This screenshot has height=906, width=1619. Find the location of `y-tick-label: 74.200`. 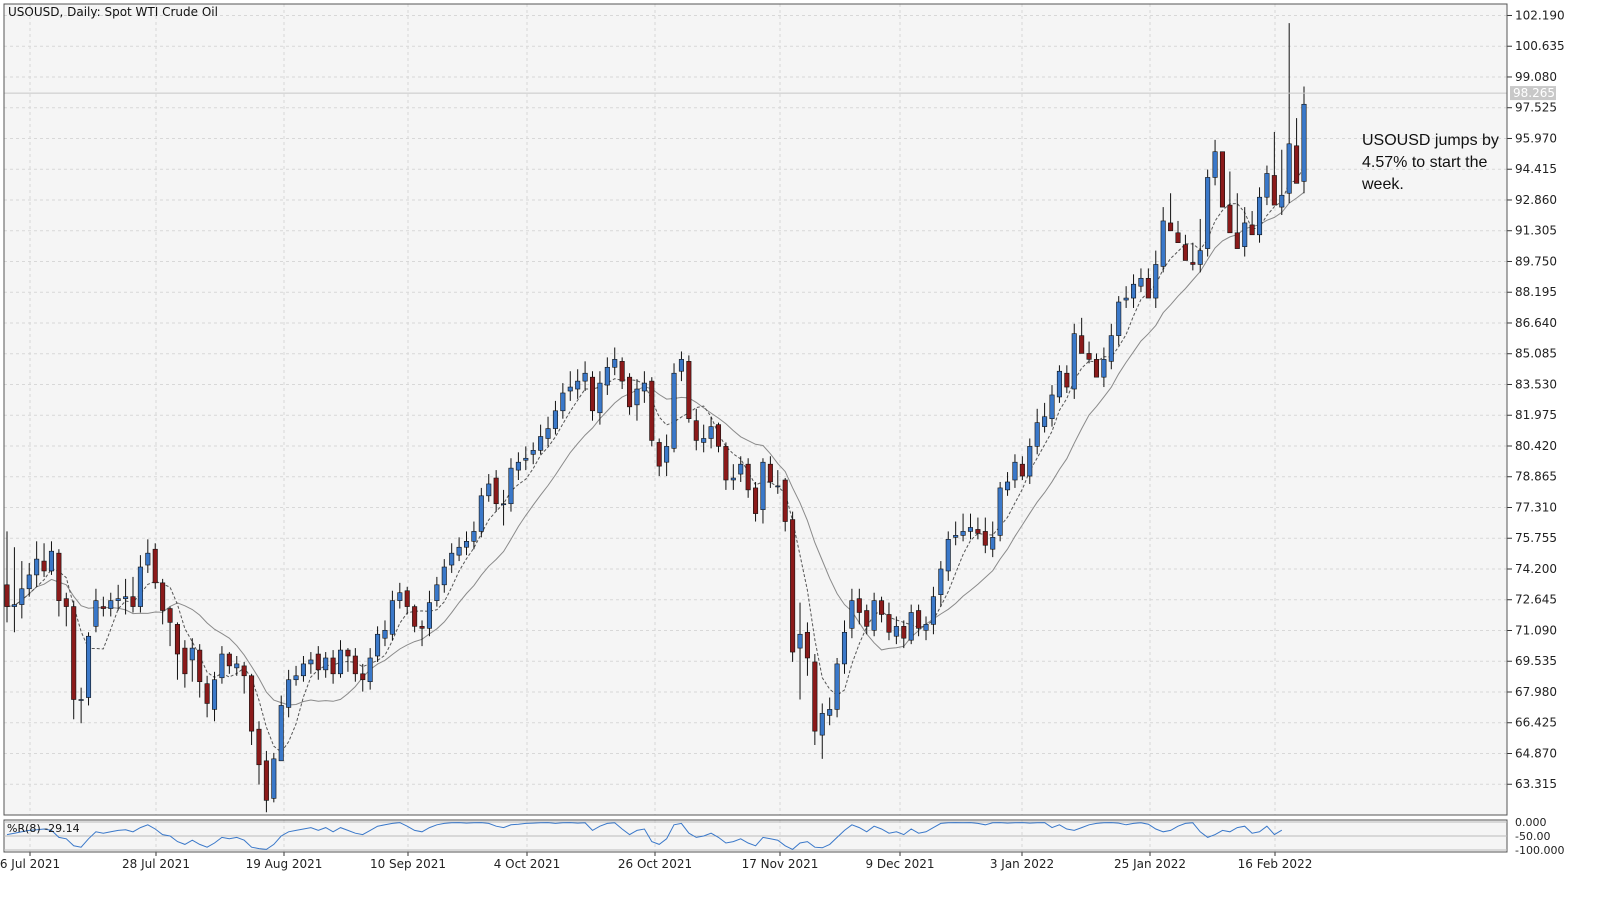

y-tick-label: 74.200 is located at coordinates (1536, 569).